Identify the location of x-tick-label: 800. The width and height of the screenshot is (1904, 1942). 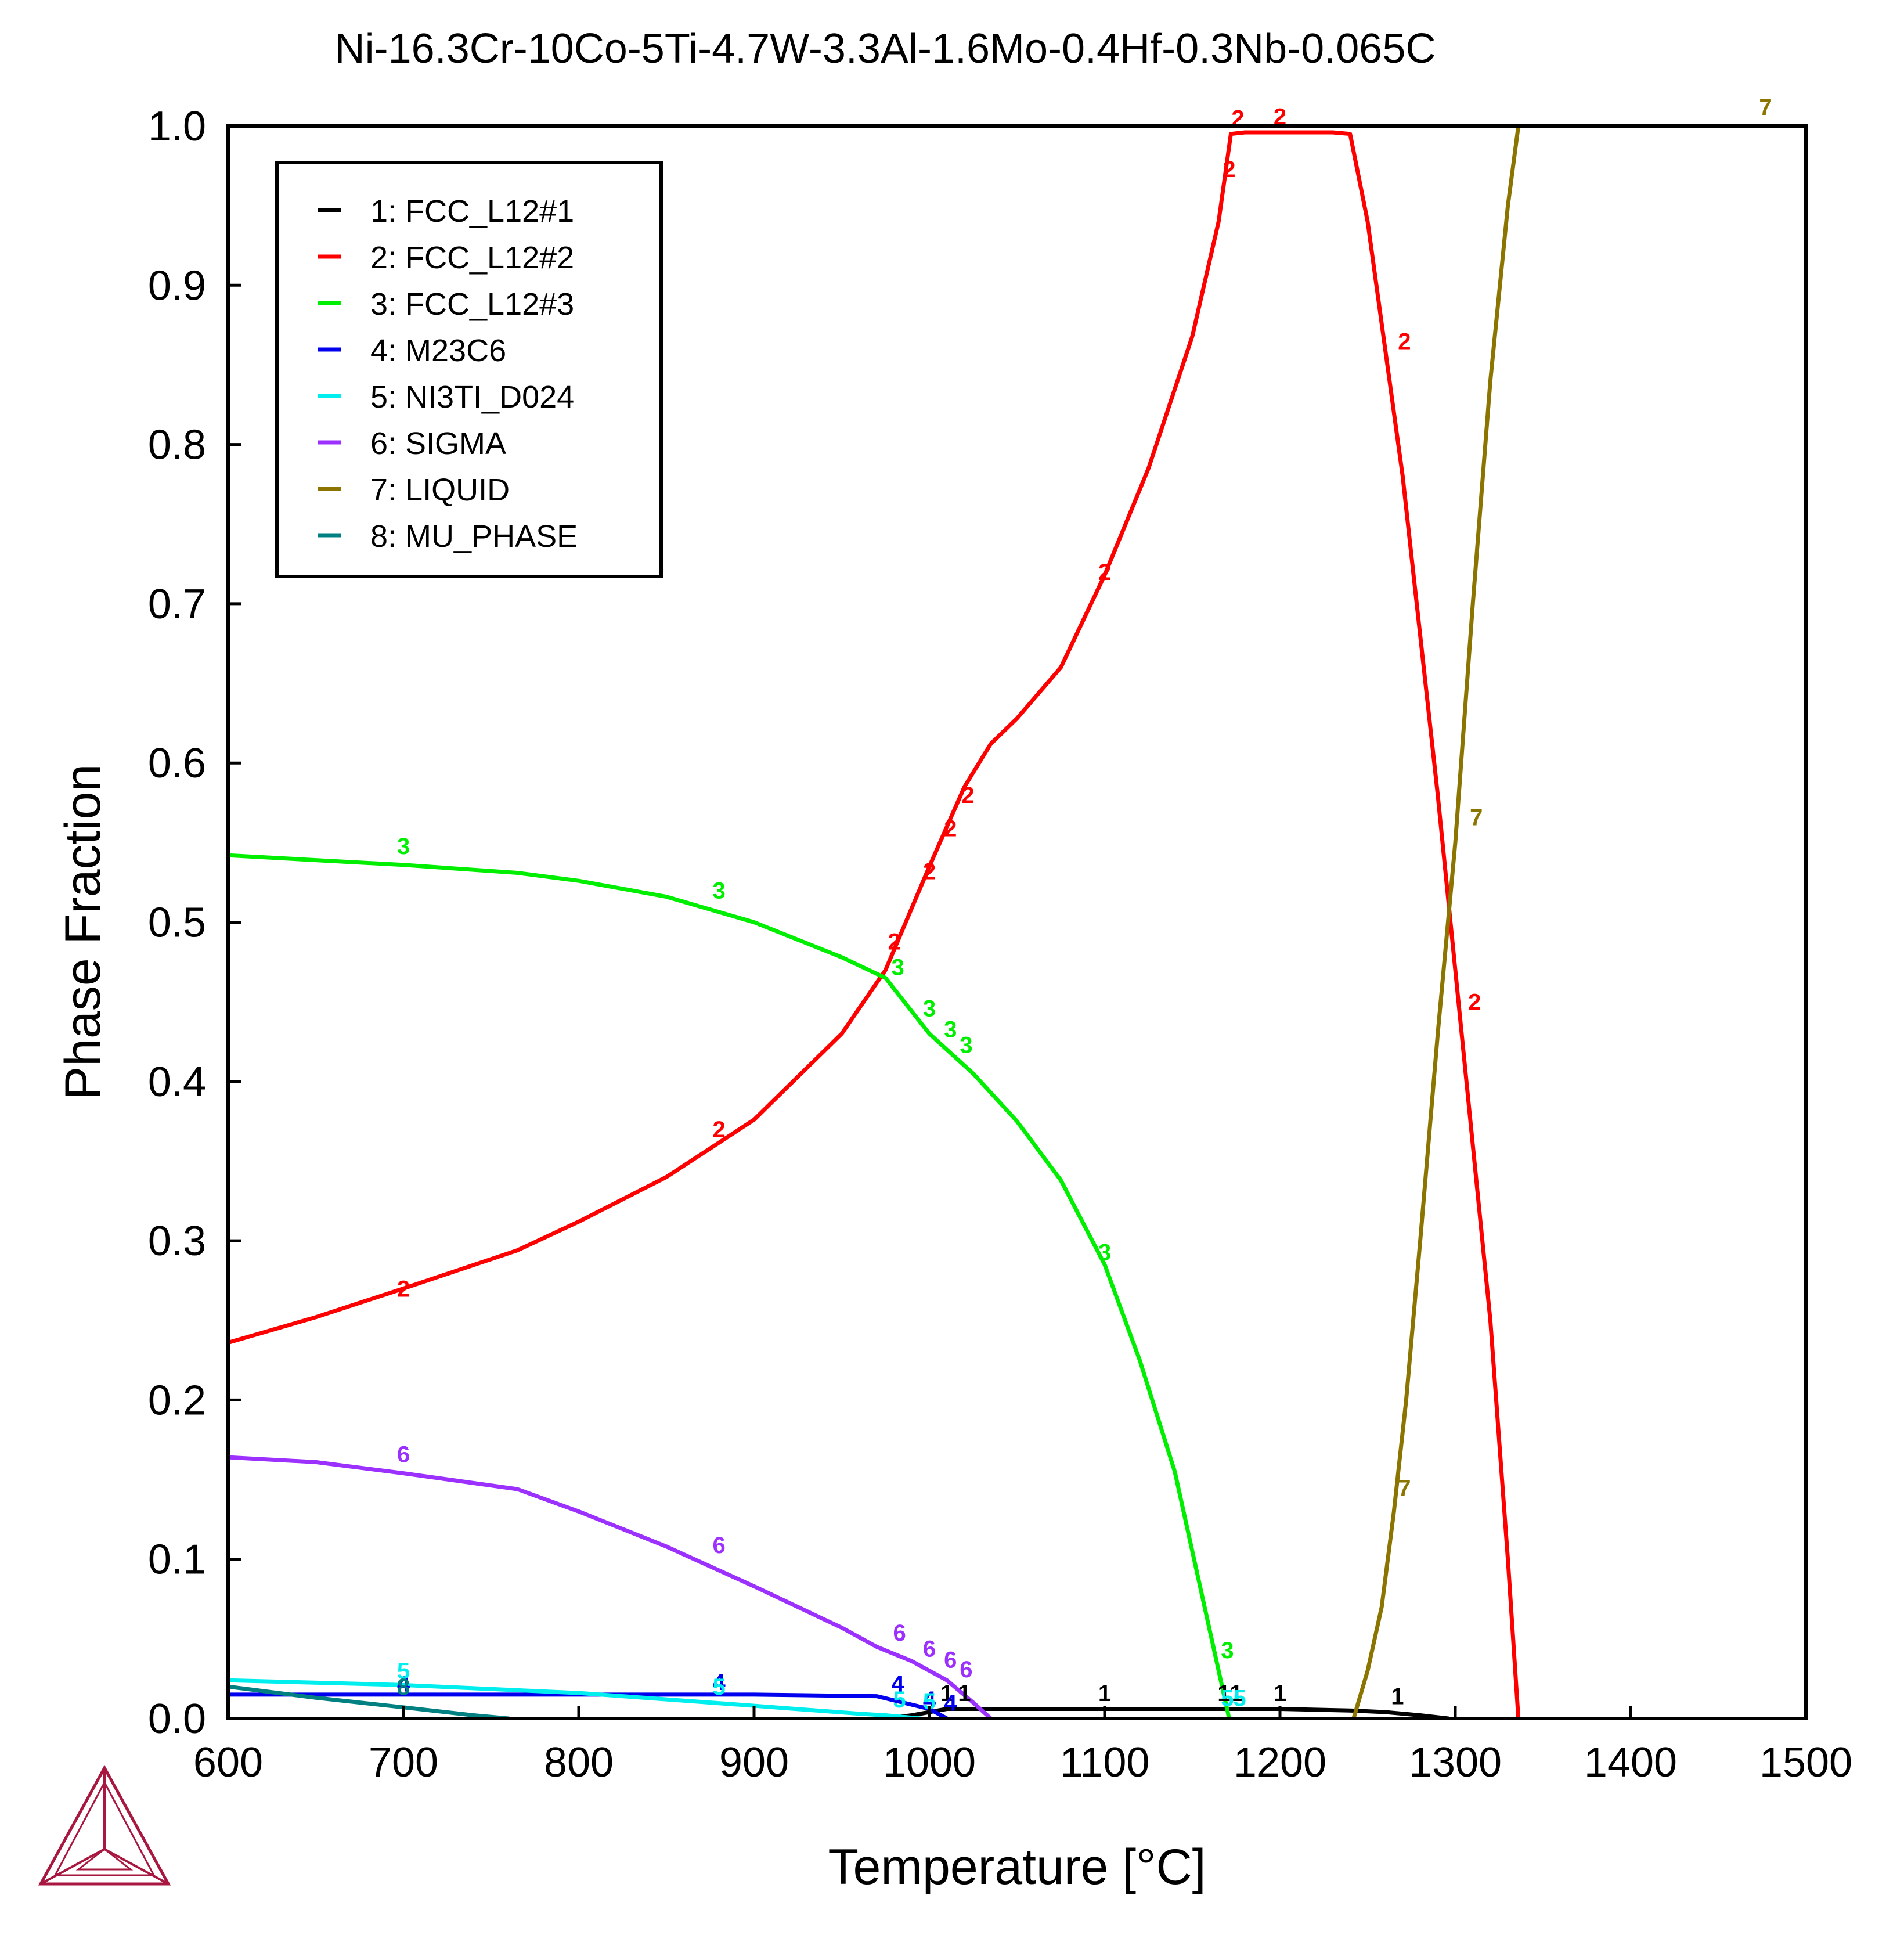
(579, 1762).